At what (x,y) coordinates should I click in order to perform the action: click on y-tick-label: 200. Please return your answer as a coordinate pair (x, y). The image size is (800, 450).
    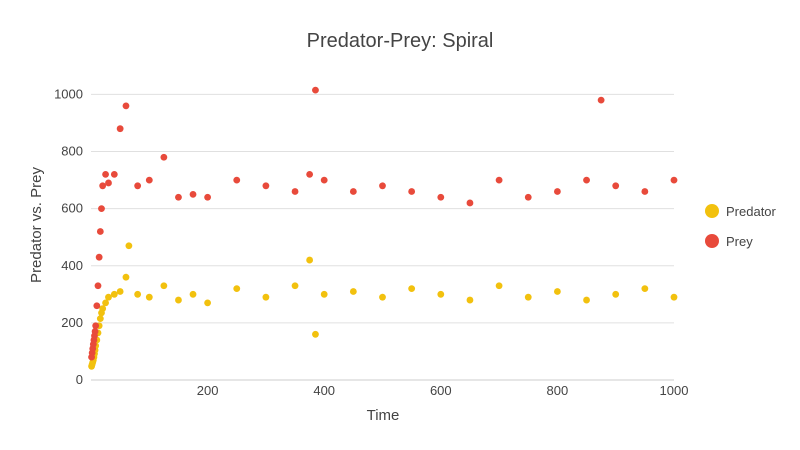
    Looking at the image, I should click on (72, 322).